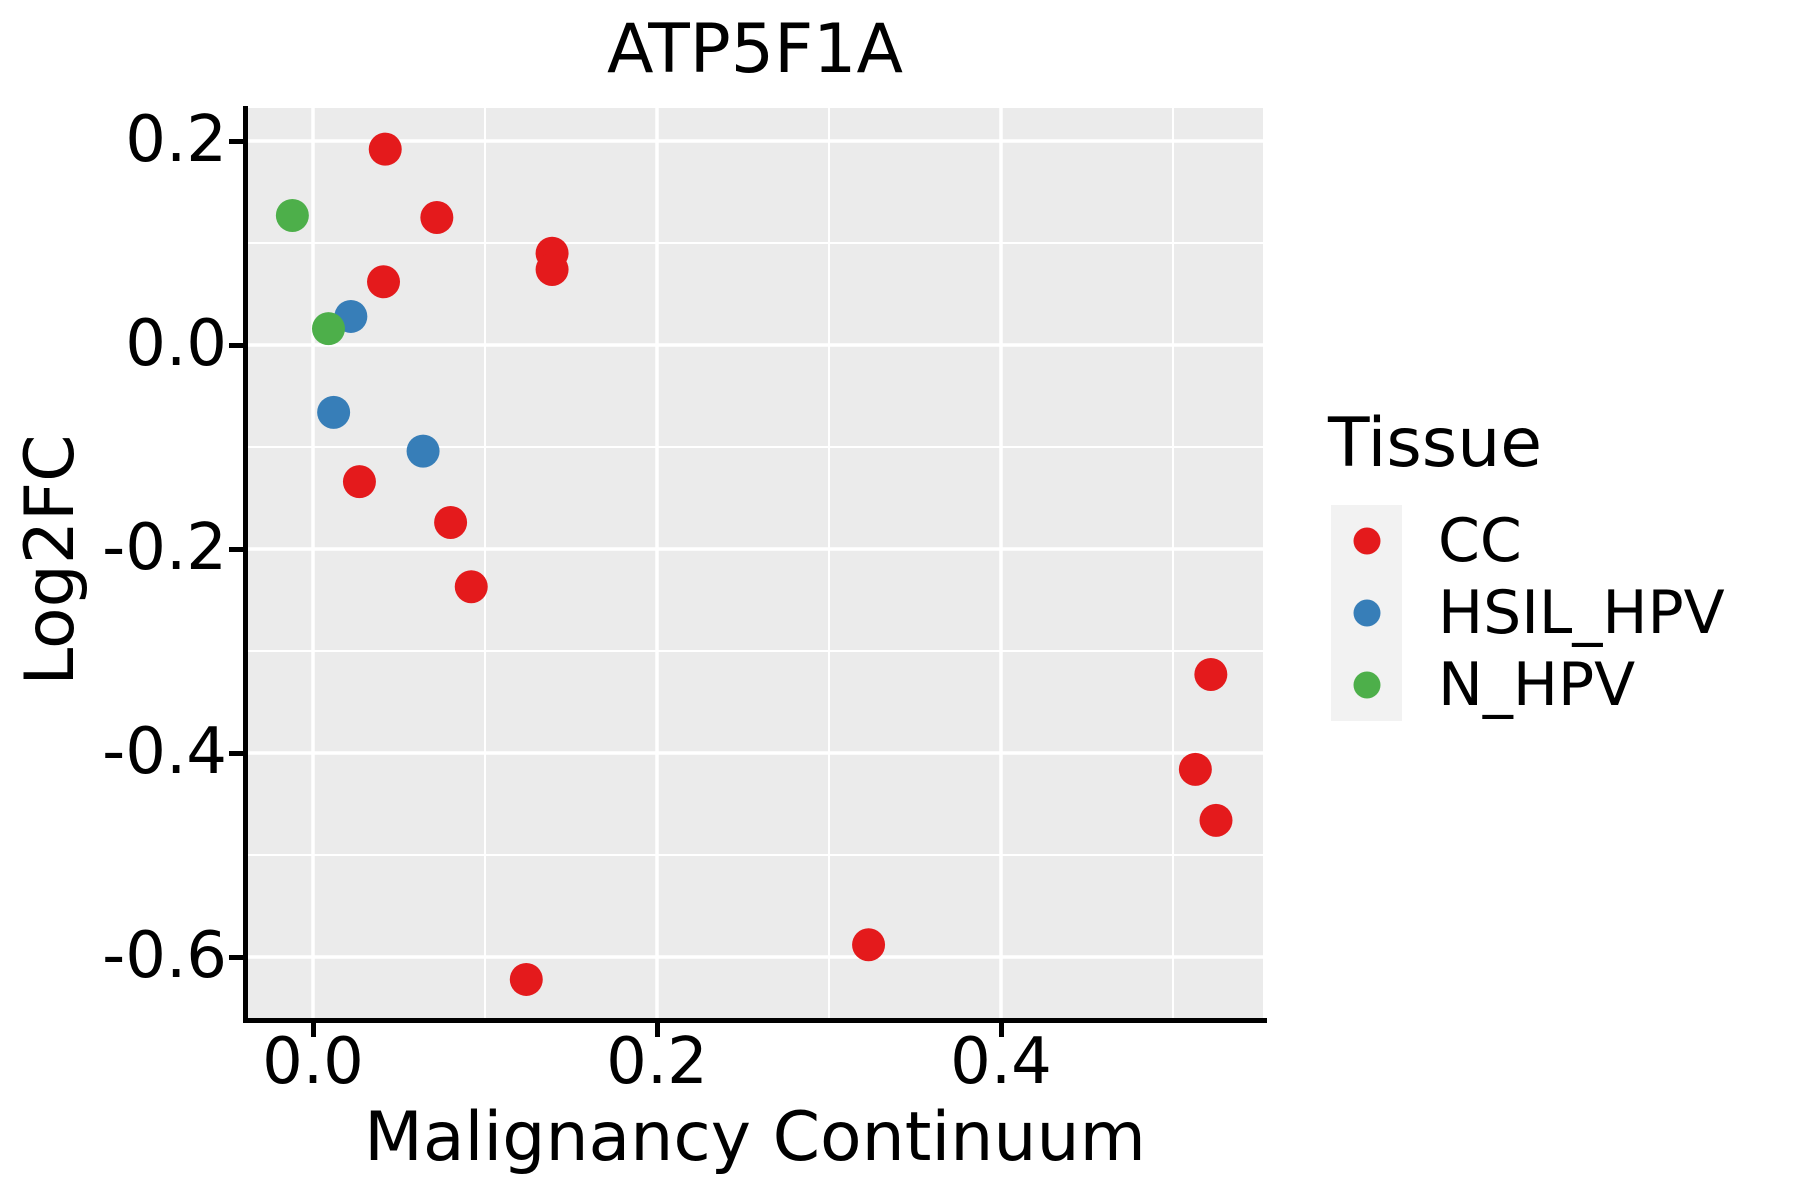 The image size is (1800, 1200). What do you see at coordinates (313, 1062) in the screenshot?
I see `x-tick-label: 0.0` at bounding box center [313, 1062].